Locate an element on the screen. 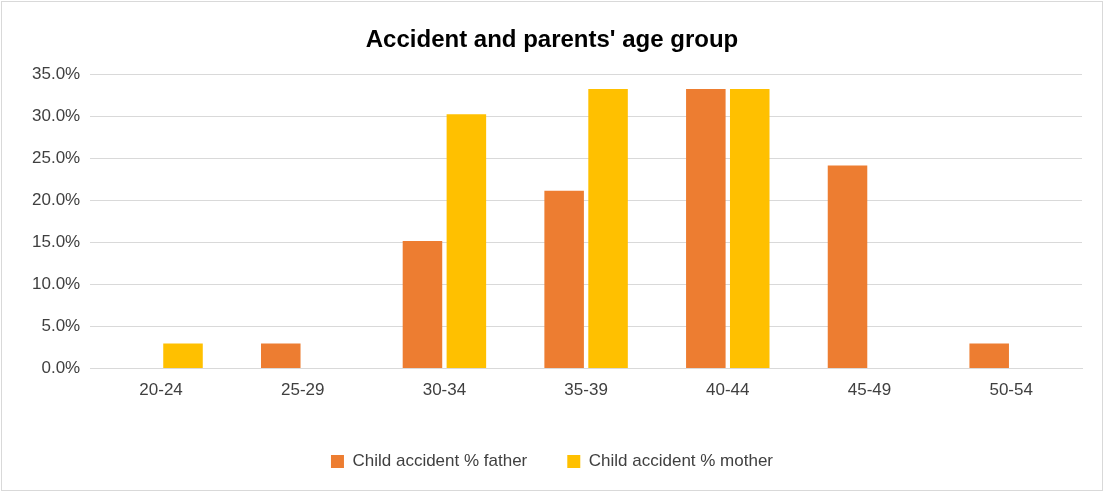 This screenshot has height=493, width=1106. x-tick-label: 50-54 is located at coordinates (1011, 390).